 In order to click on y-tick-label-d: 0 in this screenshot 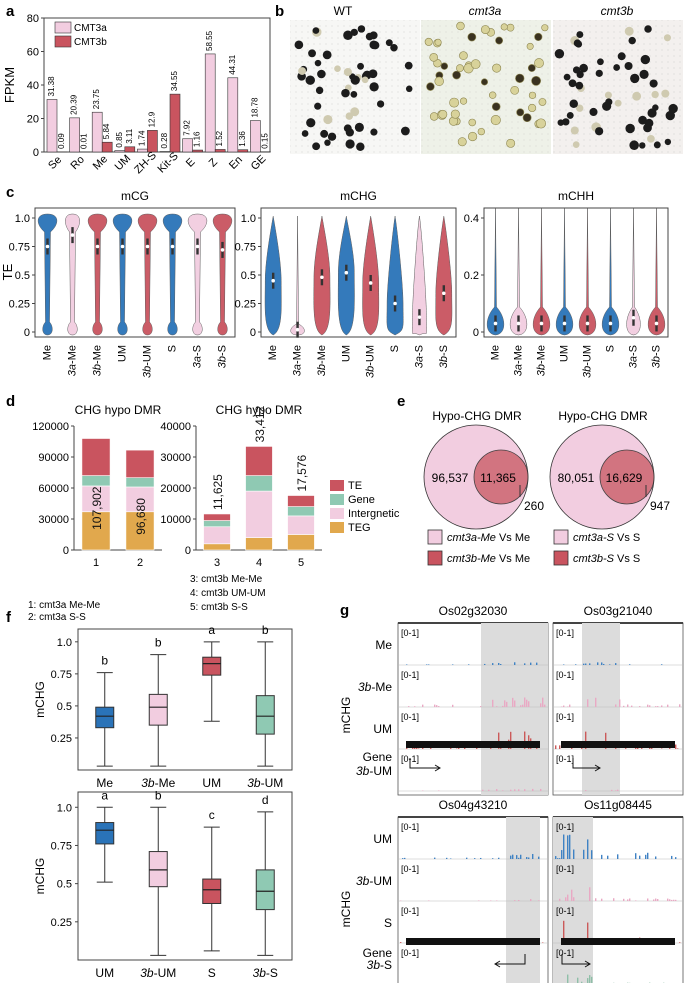, I will do `click(188, 551)`.